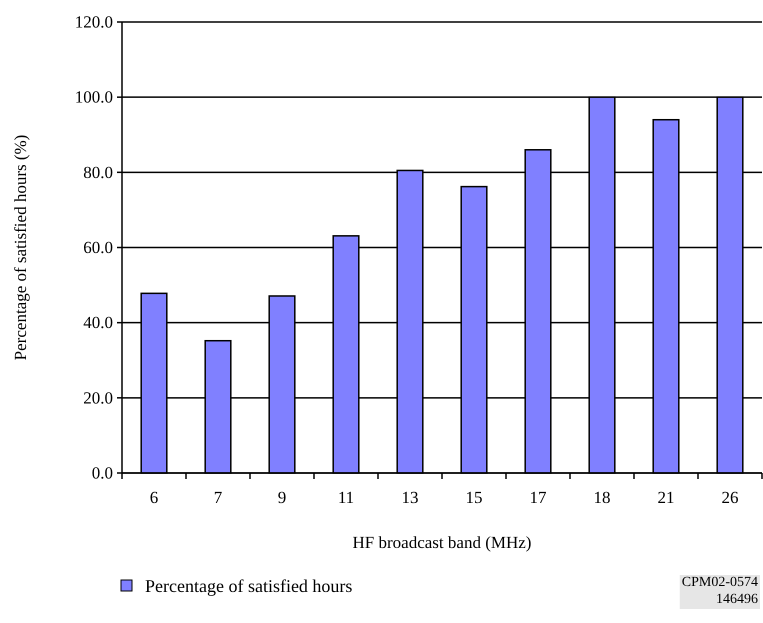 The height and width of the screenshot is (623, 763). Describe the element at coordinates (98, 322) in the screenshot. I see `y-tick-label: 40.0` at that location.